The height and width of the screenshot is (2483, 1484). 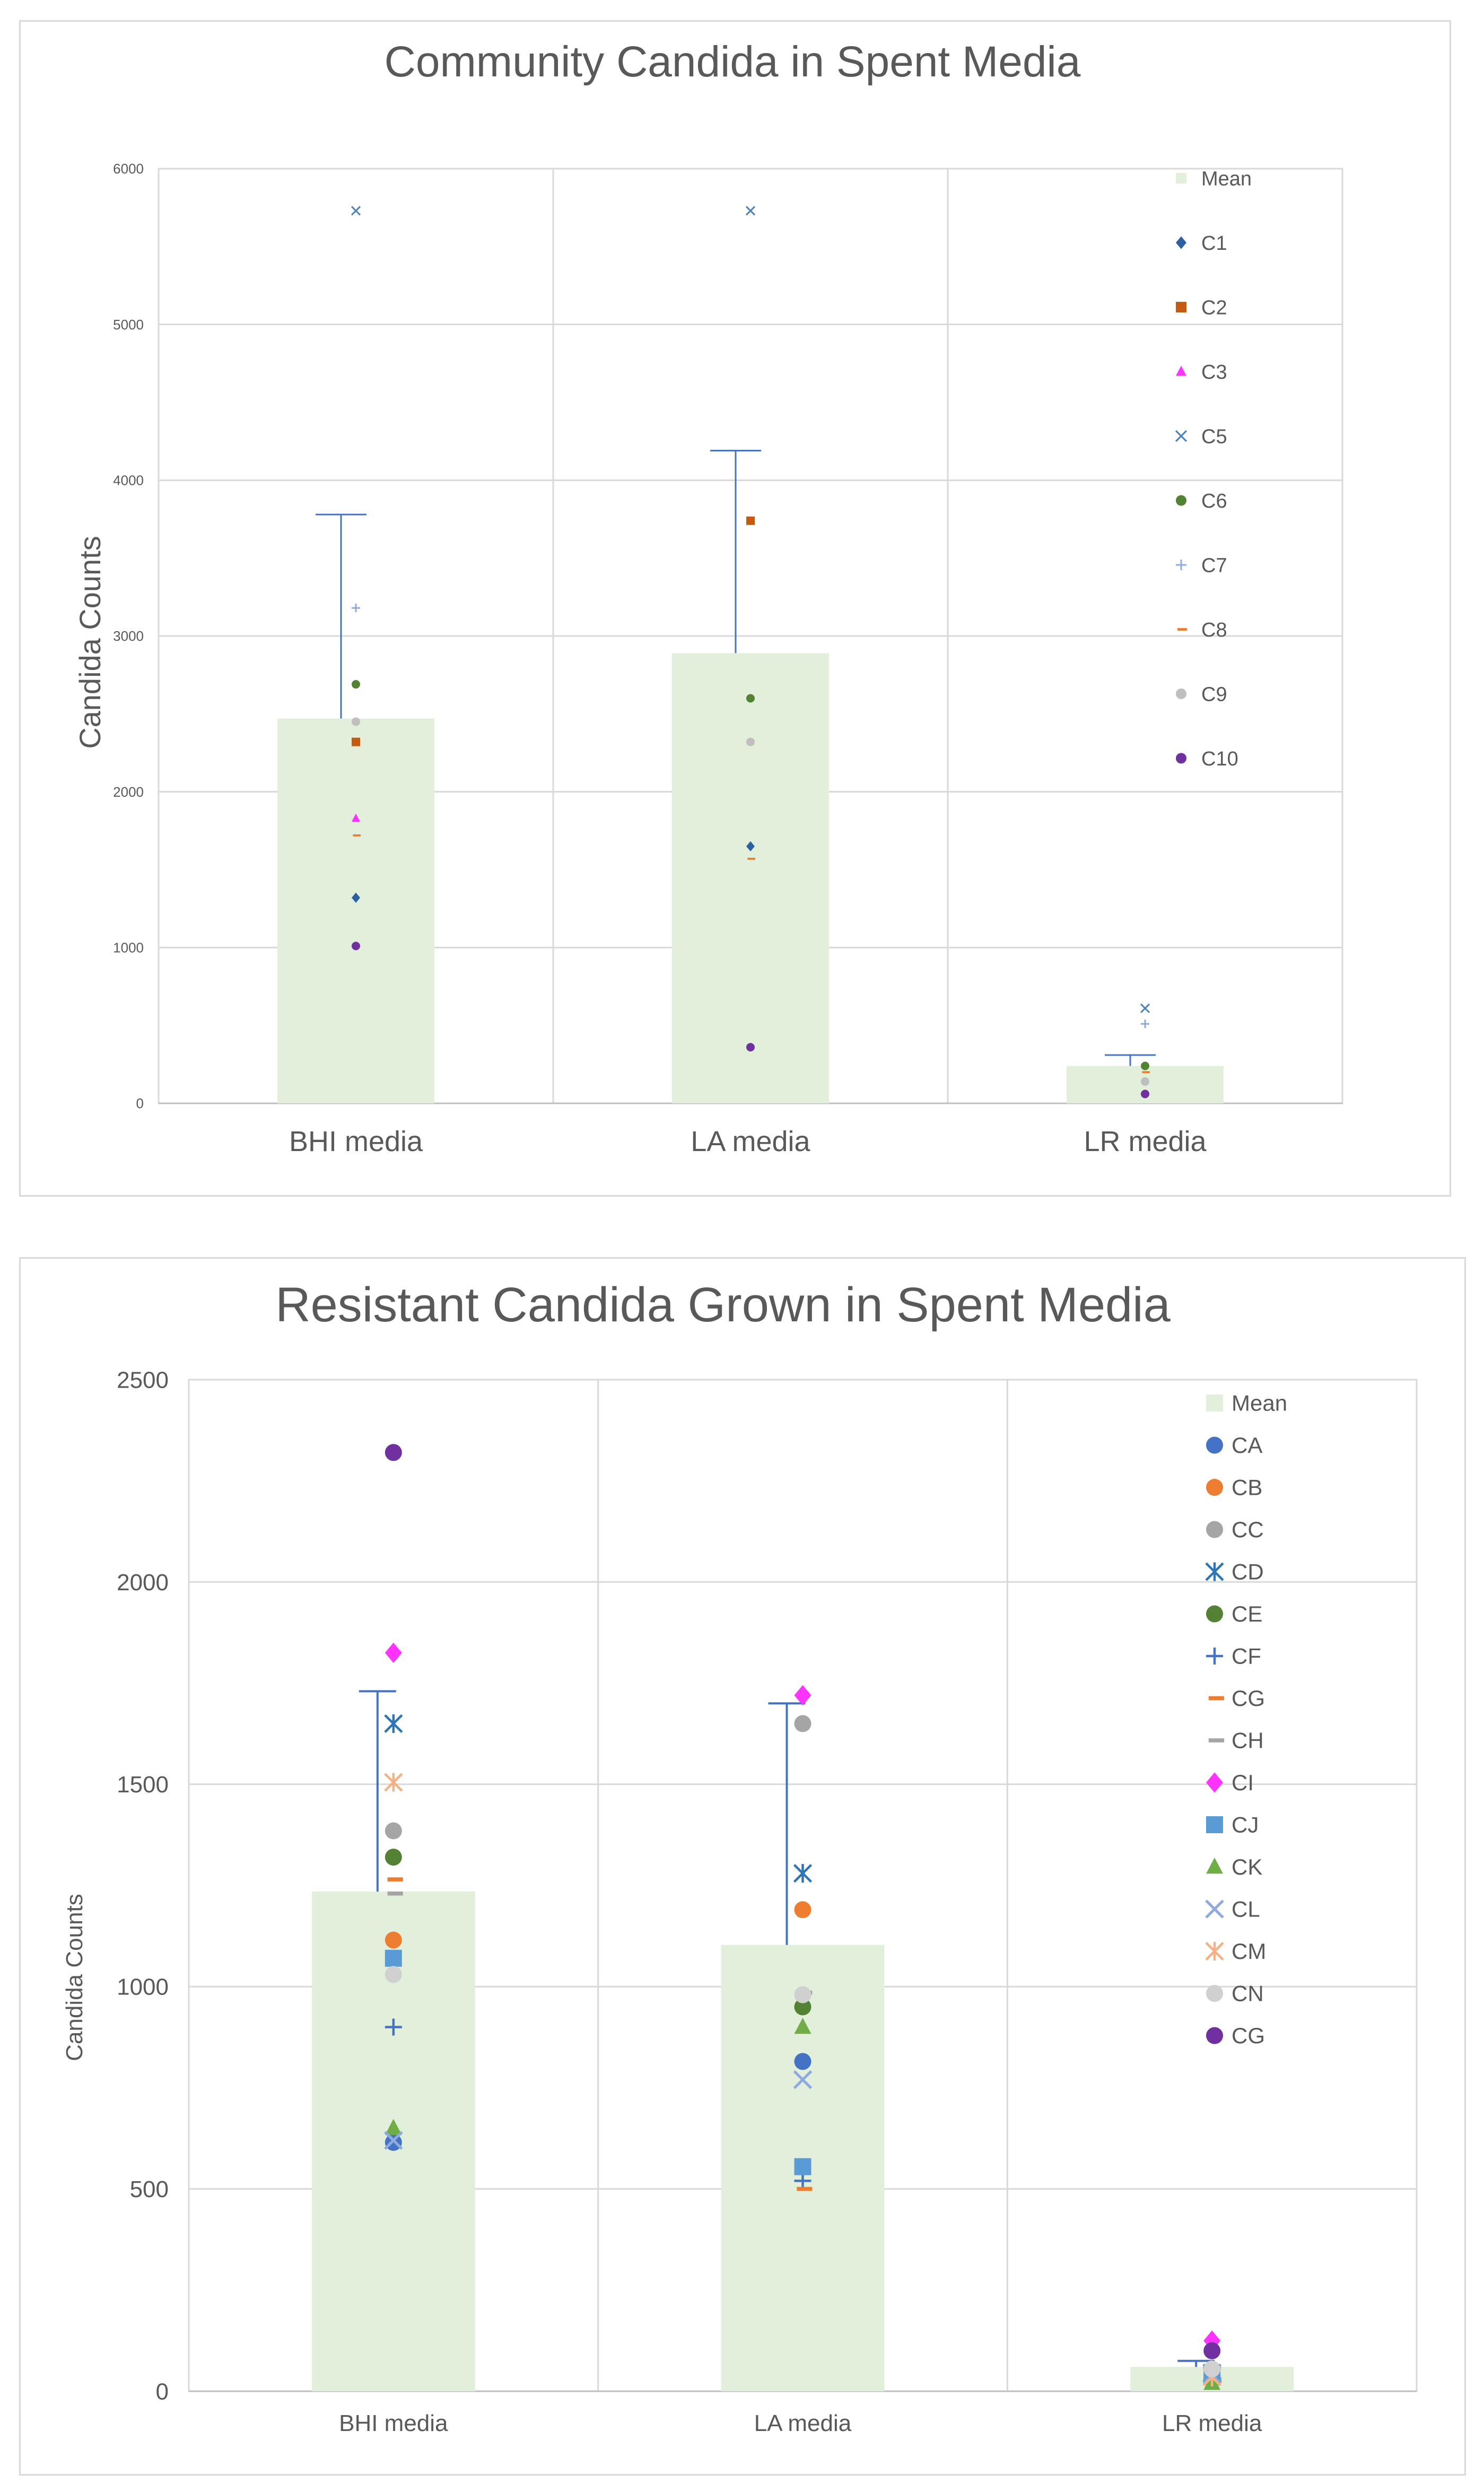 I want to click on legend-marker-ca, so click(x=1214, y=1445).